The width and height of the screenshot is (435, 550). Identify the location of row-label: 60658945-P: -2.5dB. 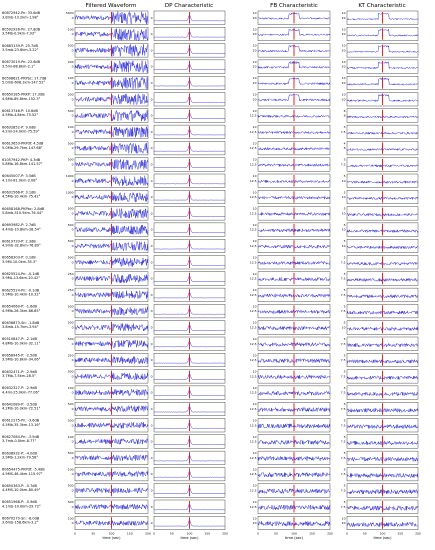
(20, 356).